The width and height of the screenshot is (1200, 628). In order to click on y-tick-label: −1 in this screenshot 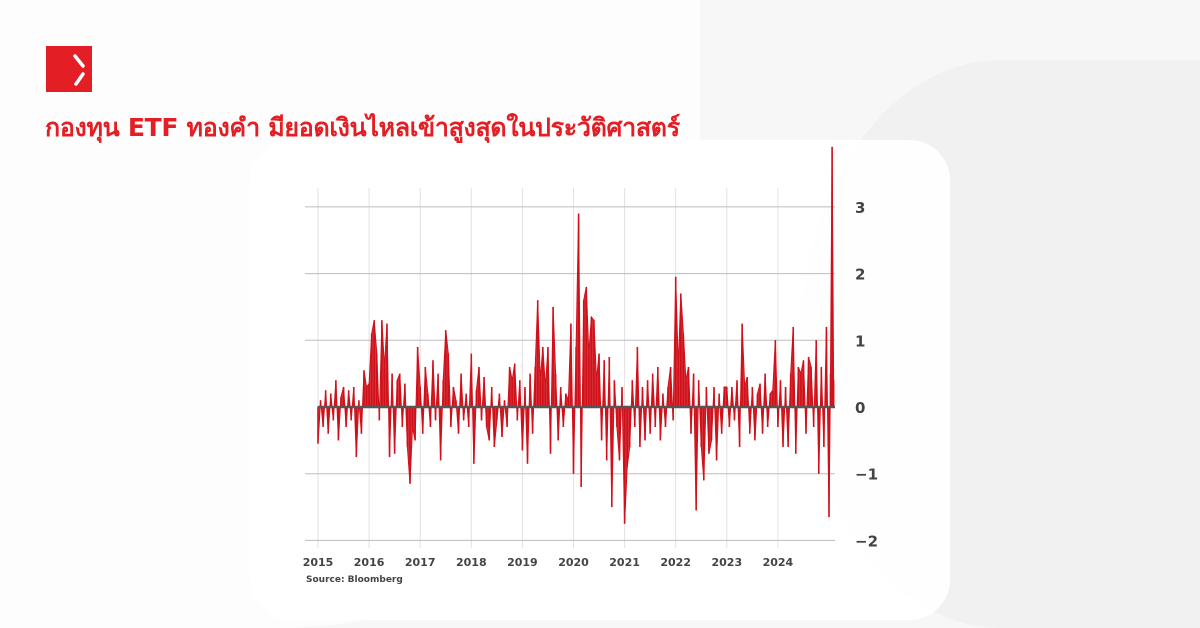, I will do `click(866, 475)`.